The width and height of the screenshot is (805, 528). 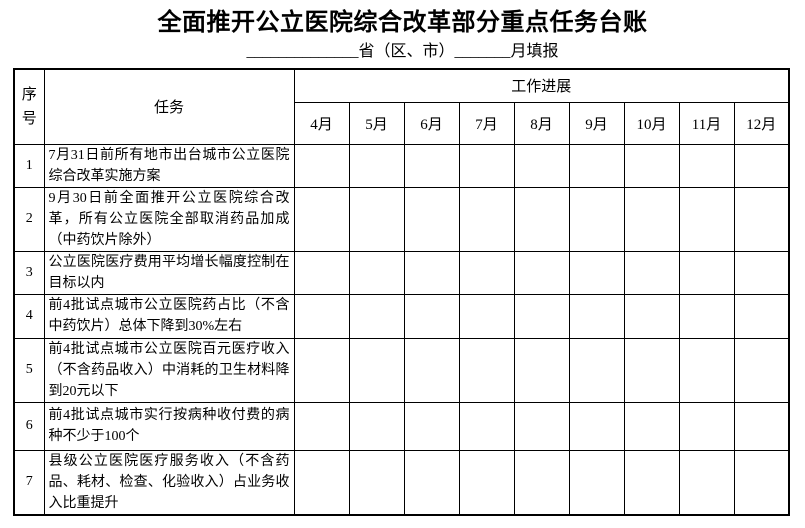 I want to click on row-seq: 6, so click(x=29, y=426).